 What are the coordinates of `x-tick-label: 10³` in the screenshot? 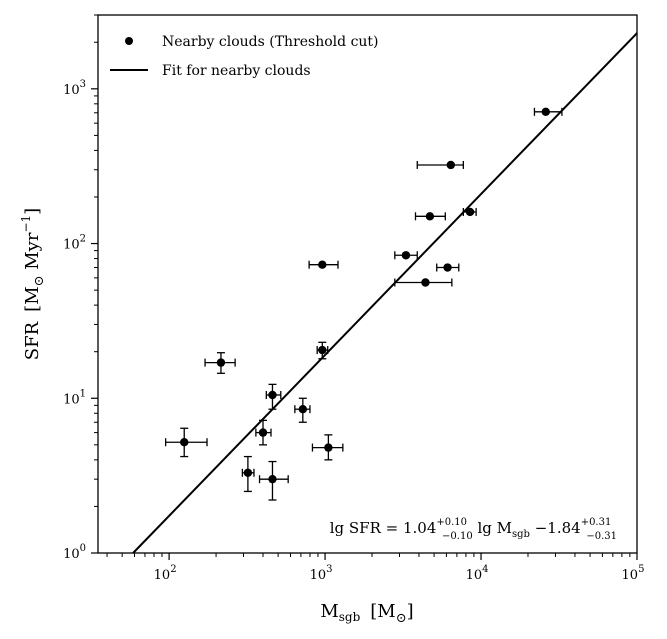 It's located at (321, 573).